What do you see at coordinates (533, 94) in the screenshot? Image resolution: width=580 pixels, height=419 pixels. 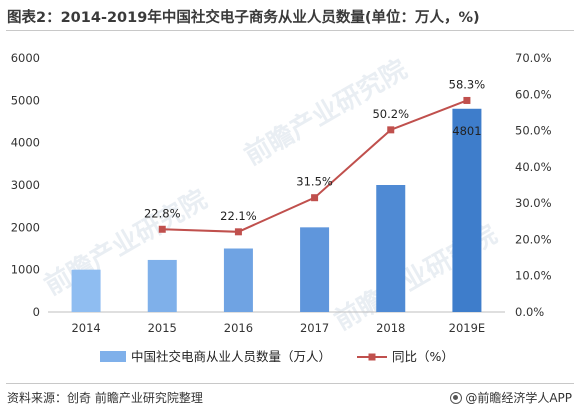 I see `y-right-tick-label: 60.0%` at bounding box center [533, 94].